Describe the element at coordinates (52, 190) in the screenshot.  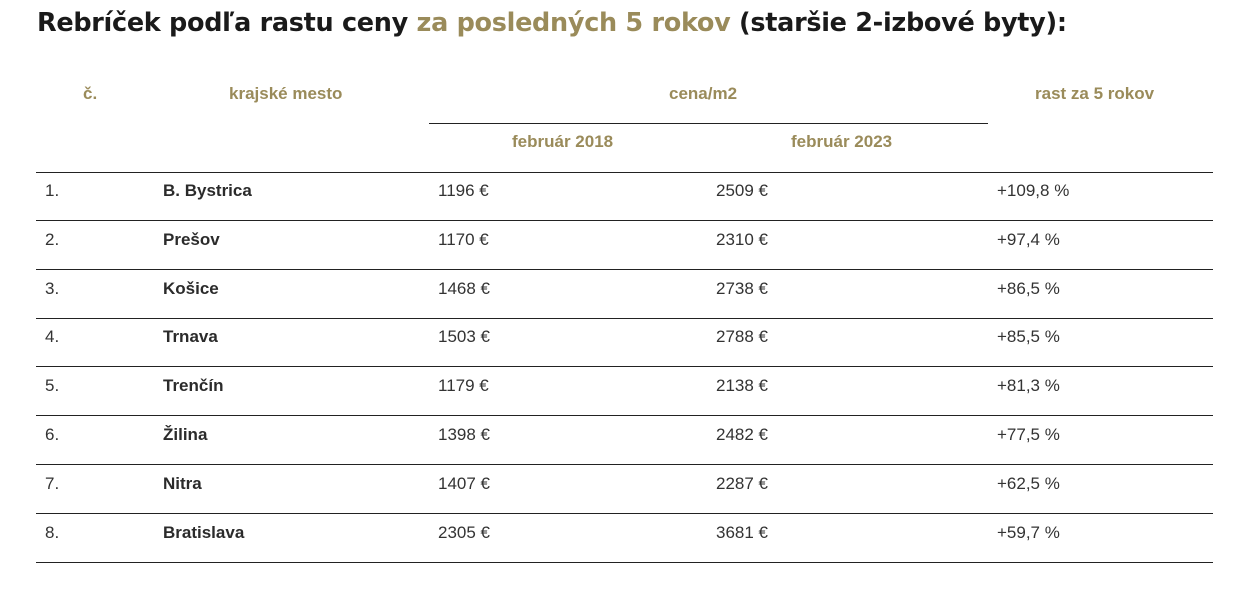
I see `cell-rank: 1.` at that location.